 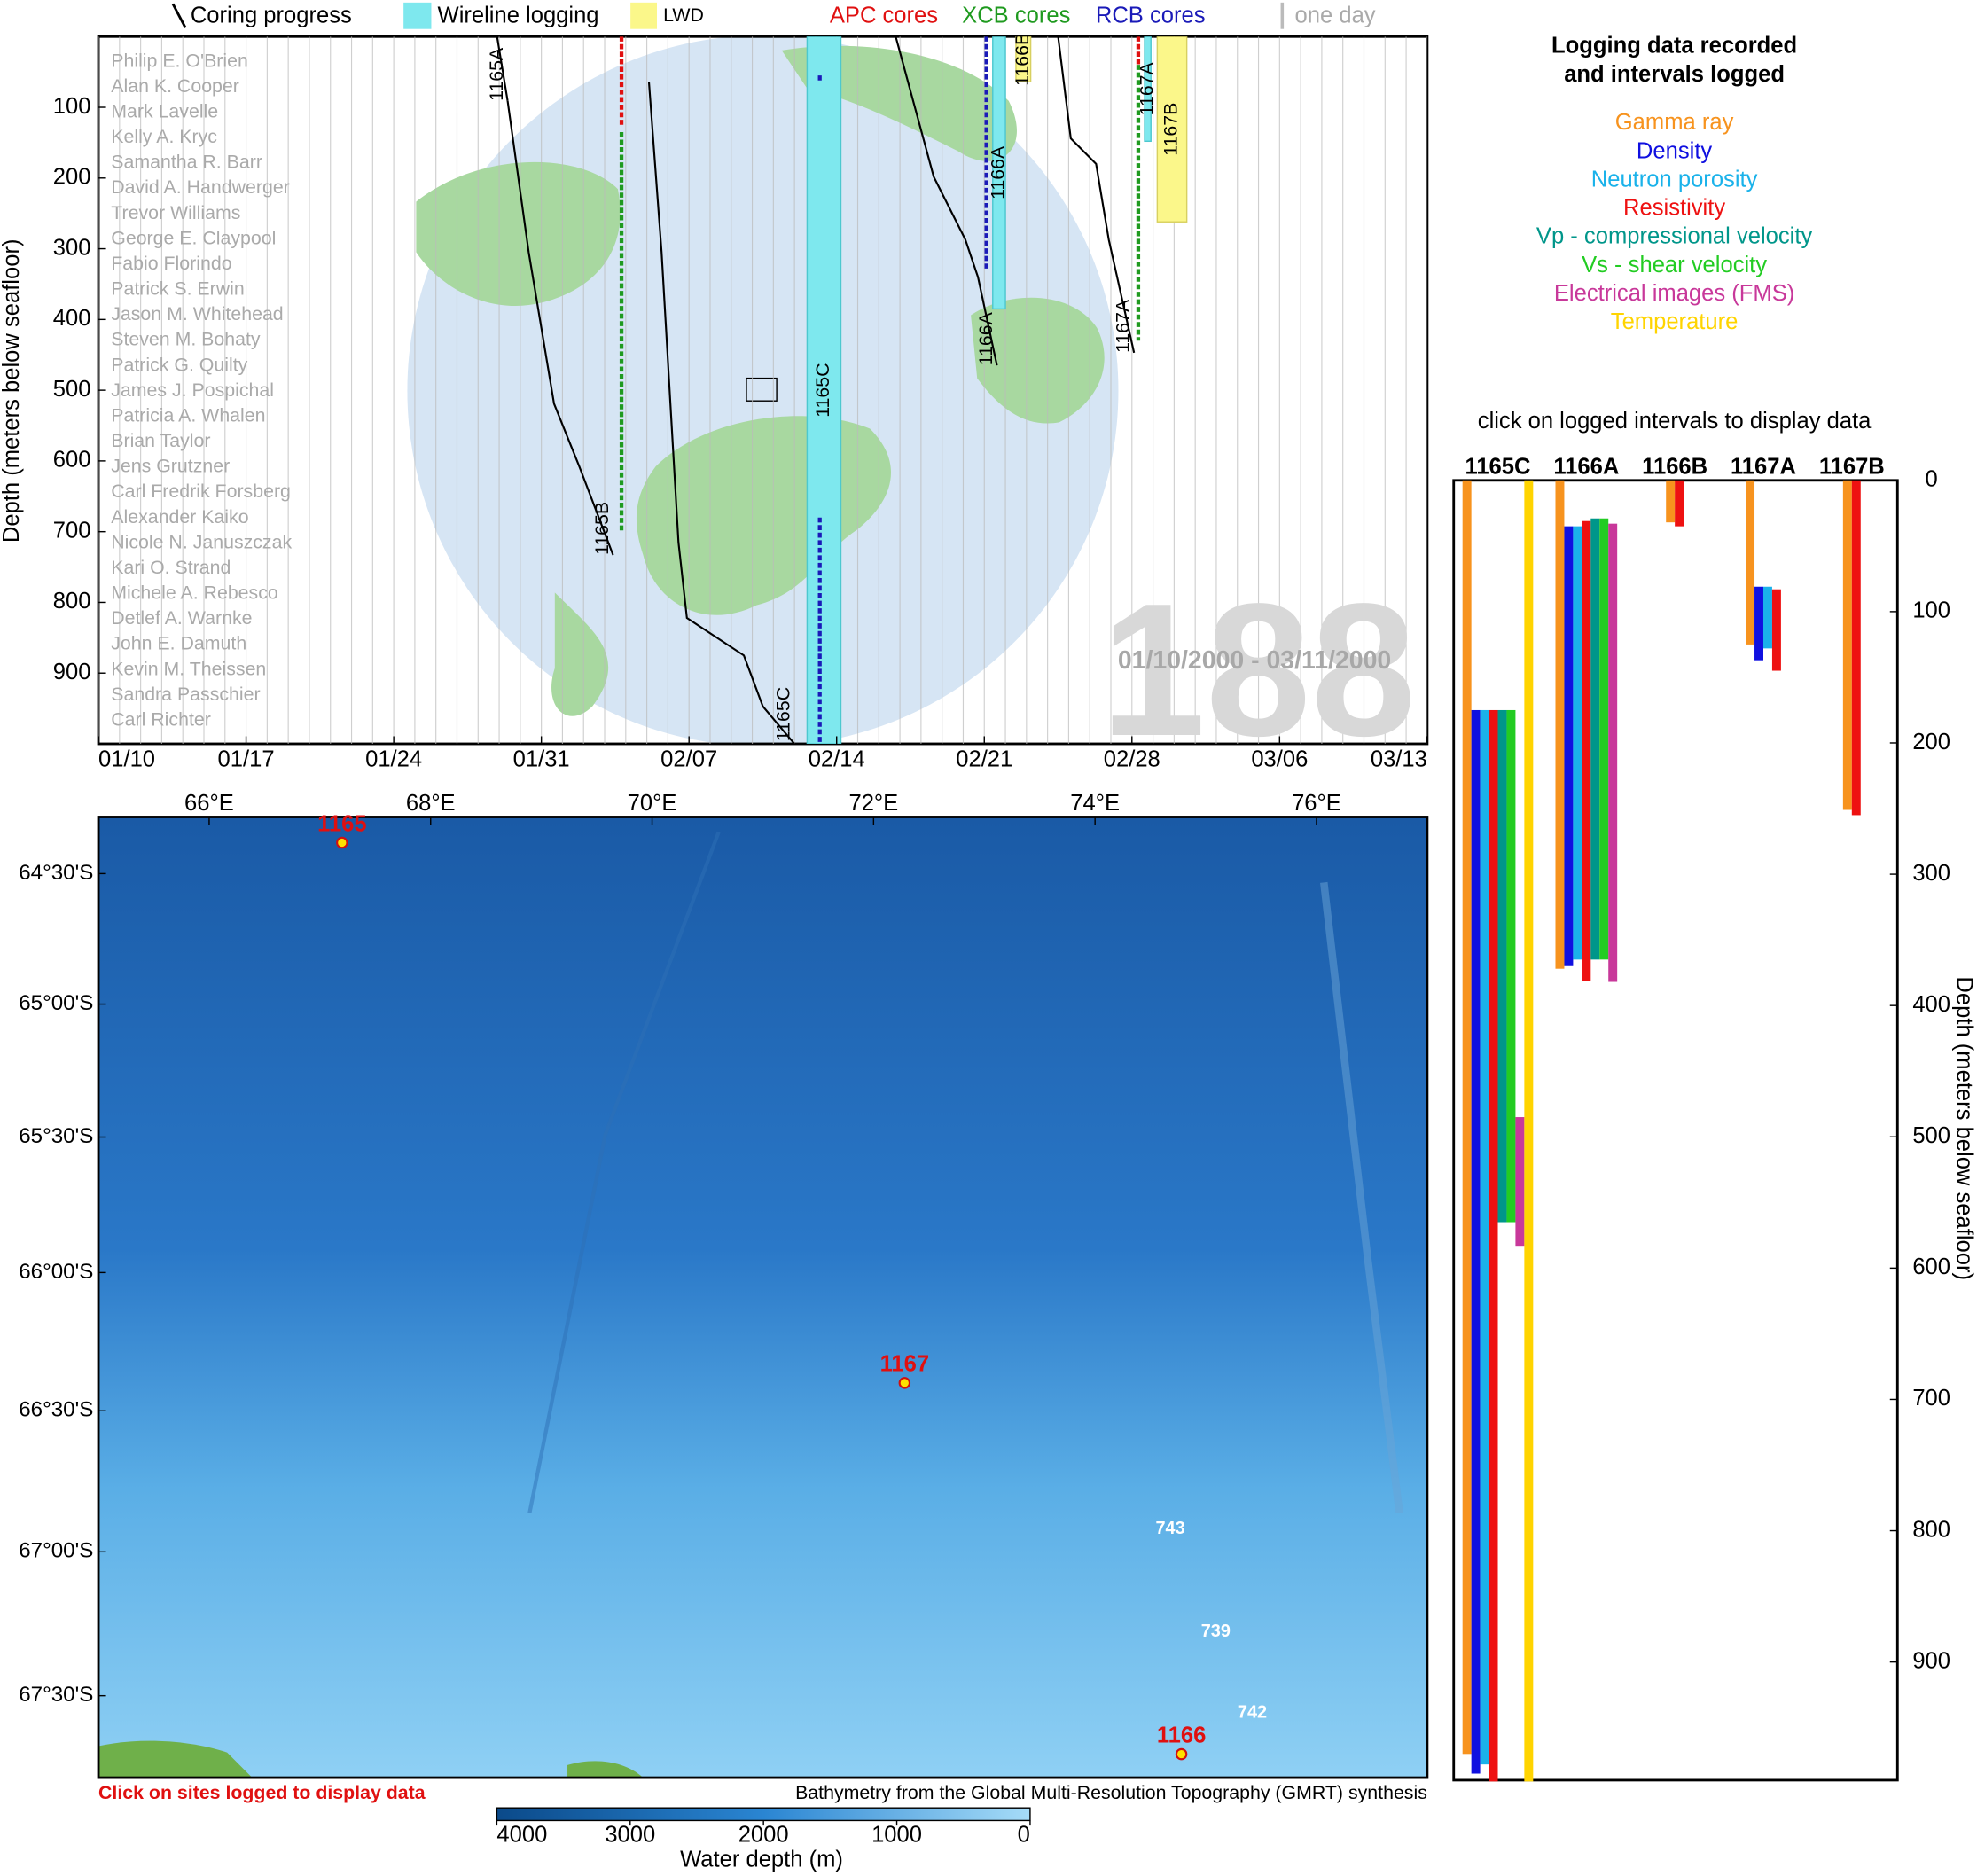 I want to click on expedition-number: 188, so click(x=1258, y=670).